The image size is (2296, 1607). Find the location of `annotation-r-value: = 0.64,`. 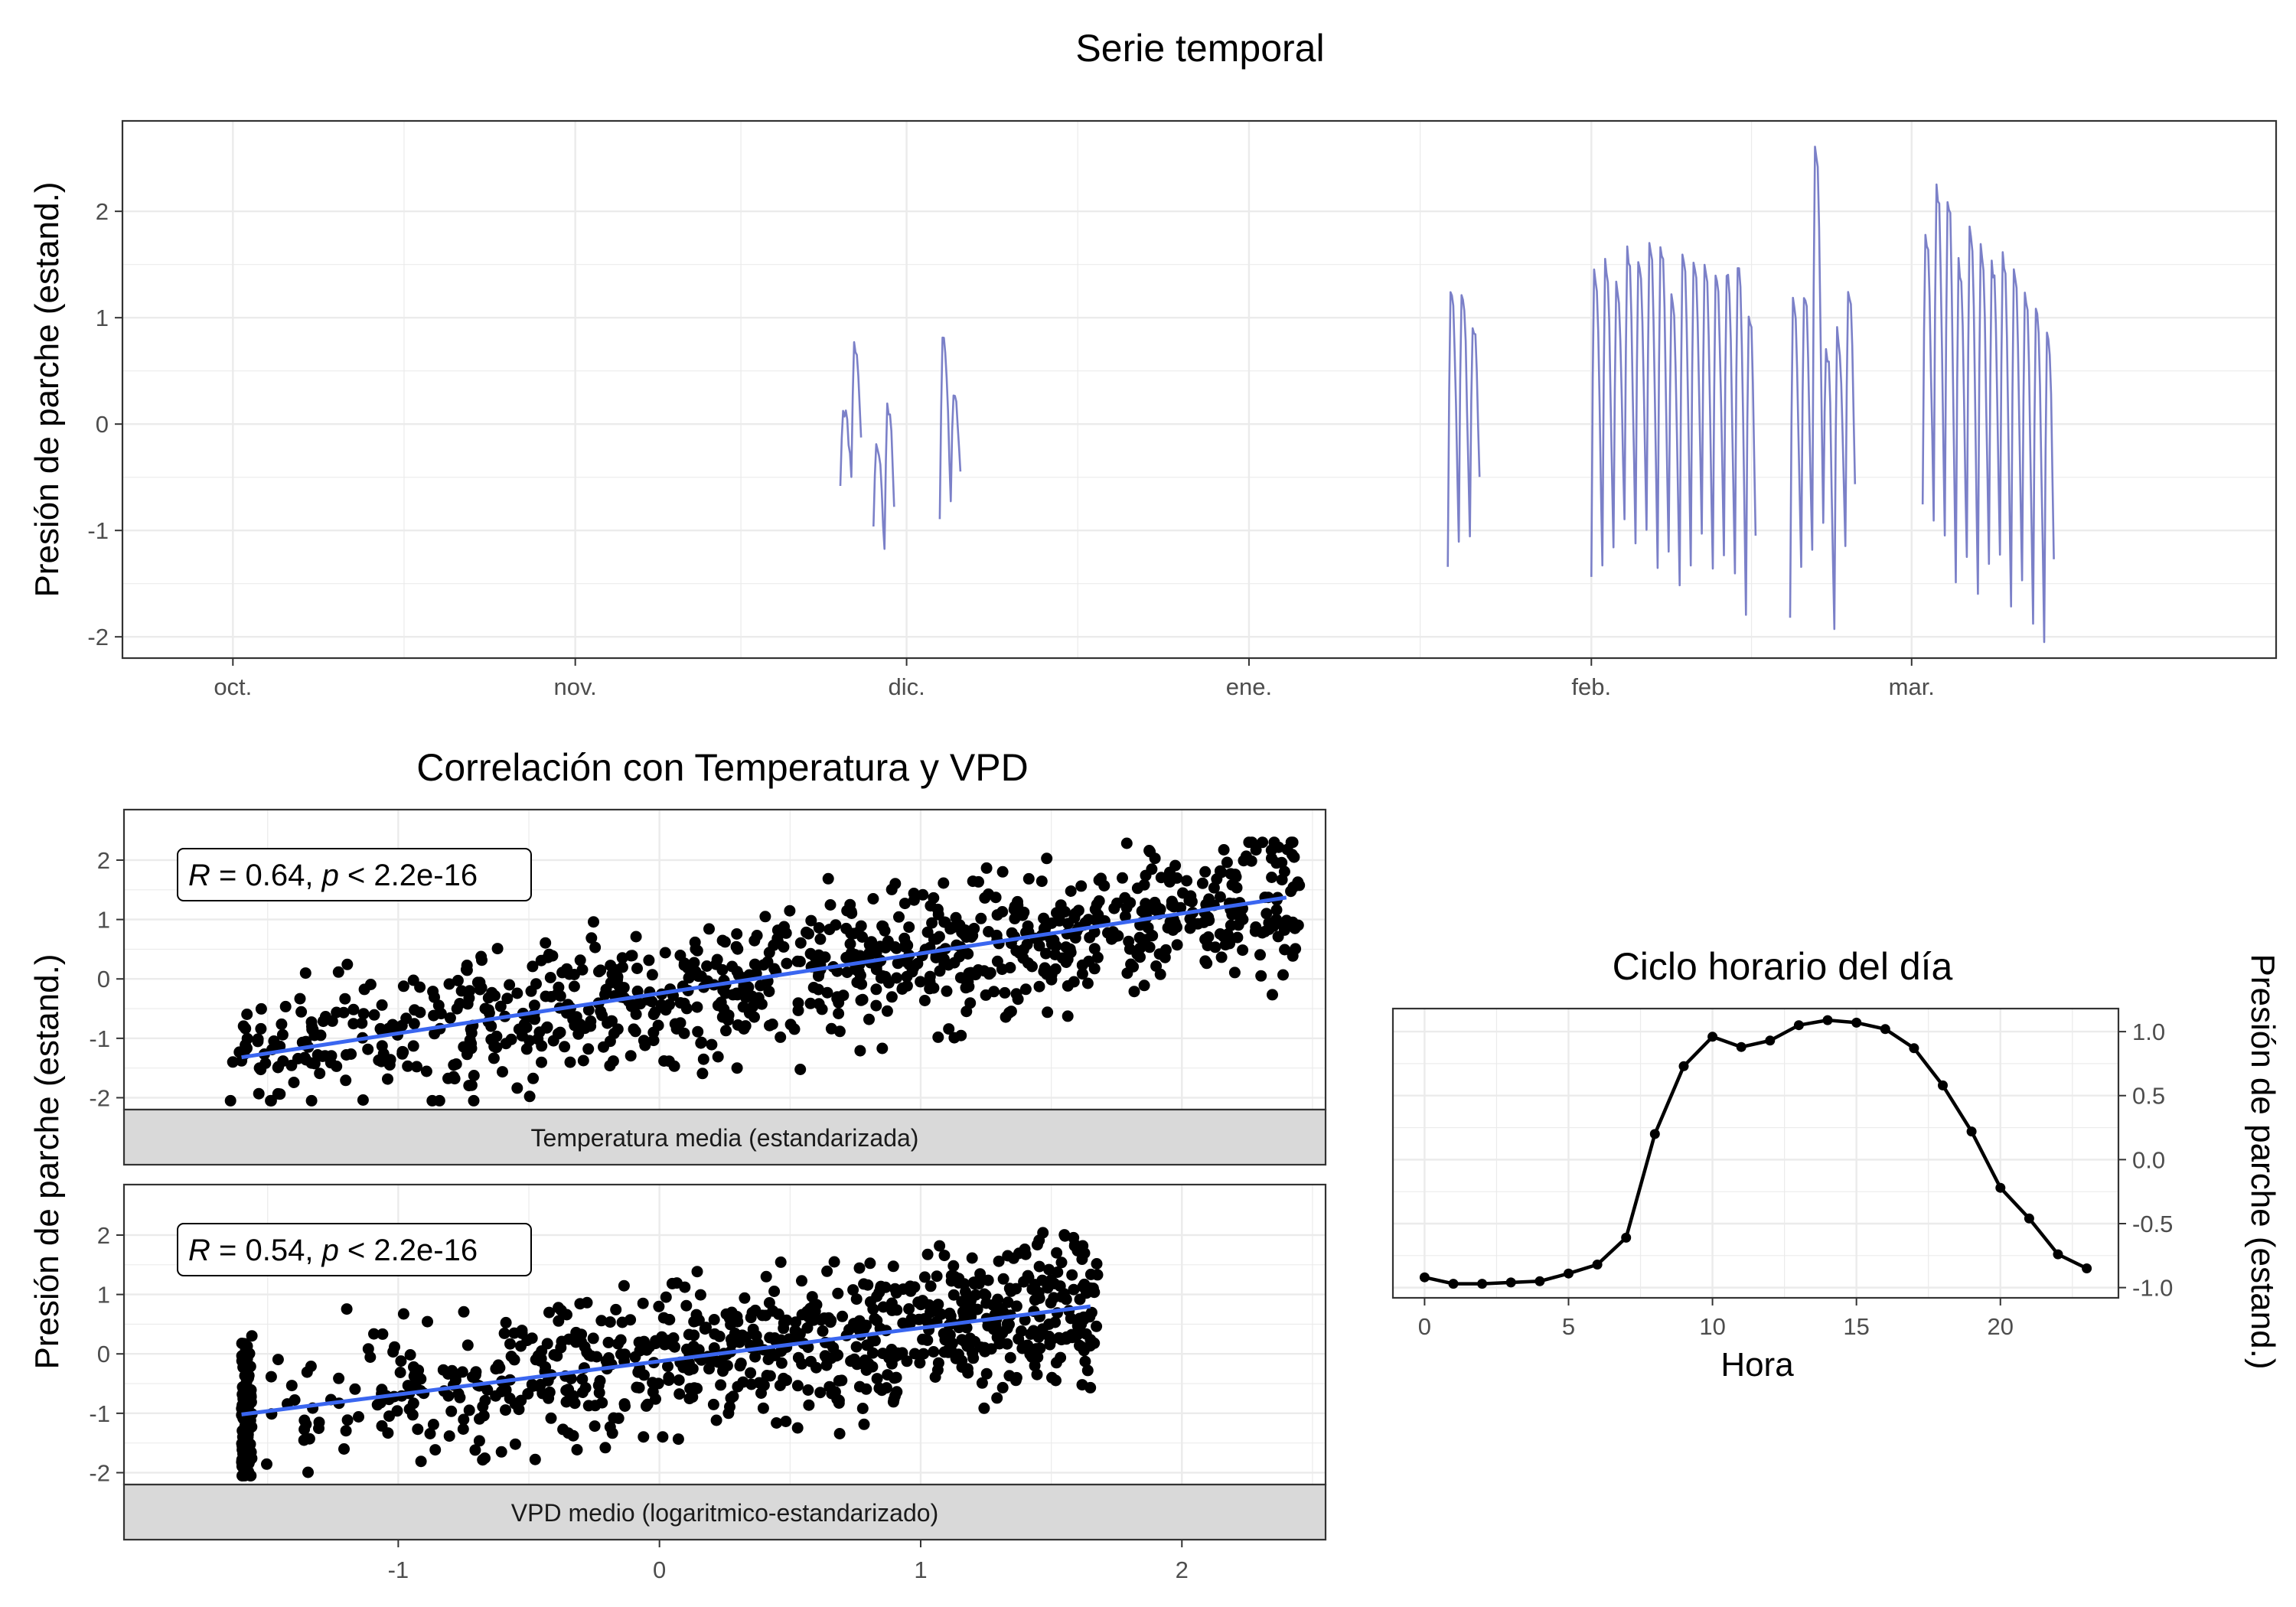

annotation-r-value: = 0.64, is located at coordinates (266, 875).